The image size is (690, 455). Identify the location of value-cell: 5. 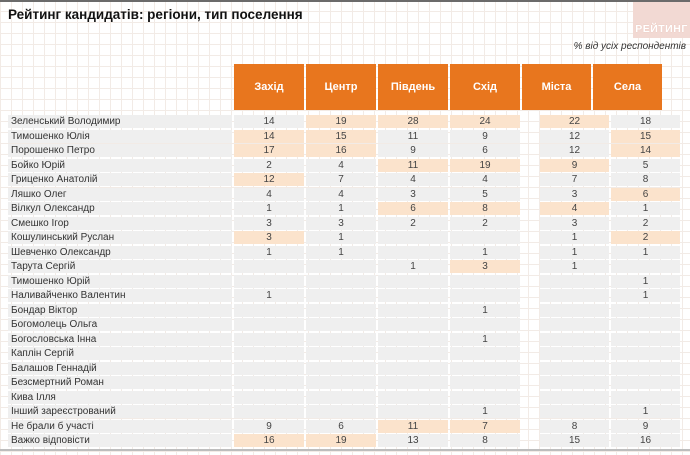
(485, 194).